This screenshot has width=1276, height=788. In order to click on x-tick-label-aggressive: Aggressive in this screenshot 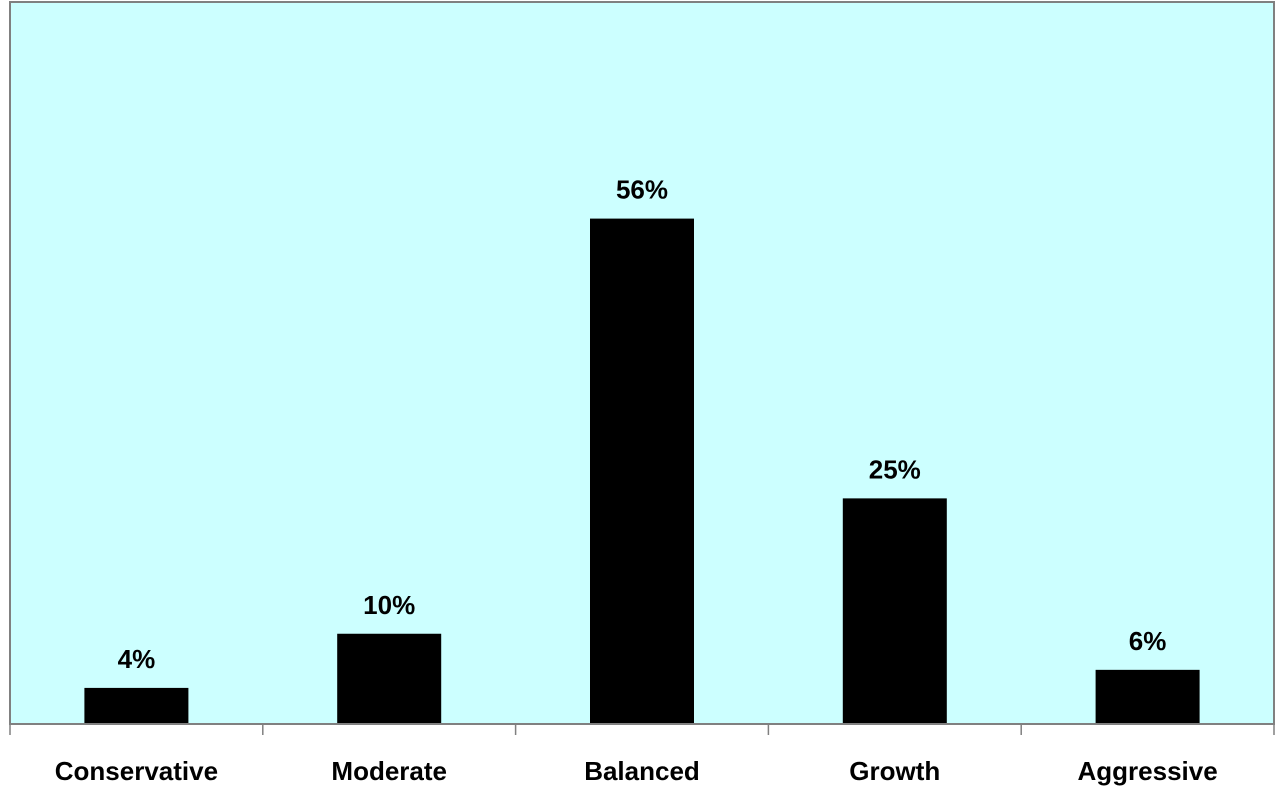, I will do `click(1148, 771)`.